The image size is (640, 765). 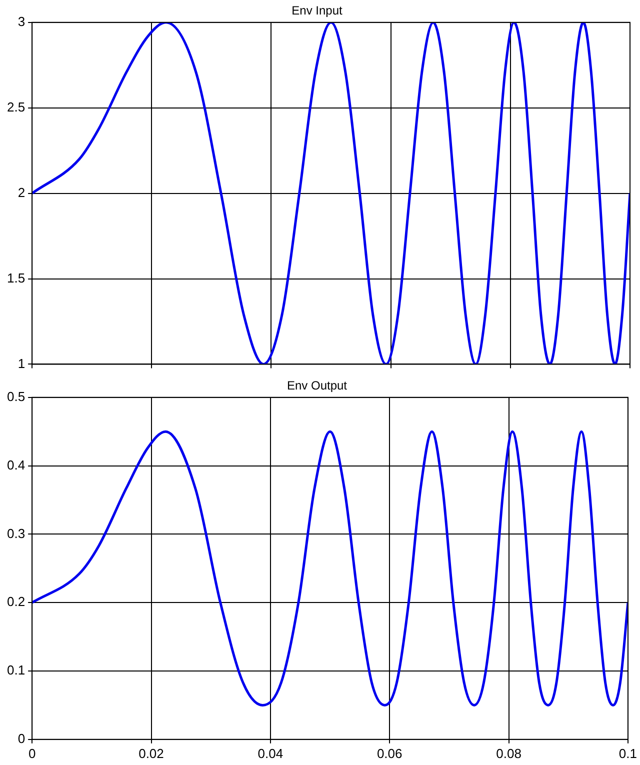 What do you see at coordinates (16, 278) in the screenshot?
I see `y-tick-label: 1.5` at bounding box center [16, 278].